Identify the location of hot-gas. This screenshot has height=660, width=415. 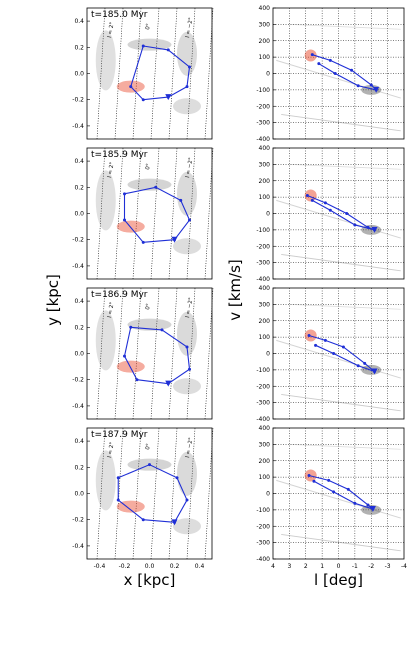
(130, 366).